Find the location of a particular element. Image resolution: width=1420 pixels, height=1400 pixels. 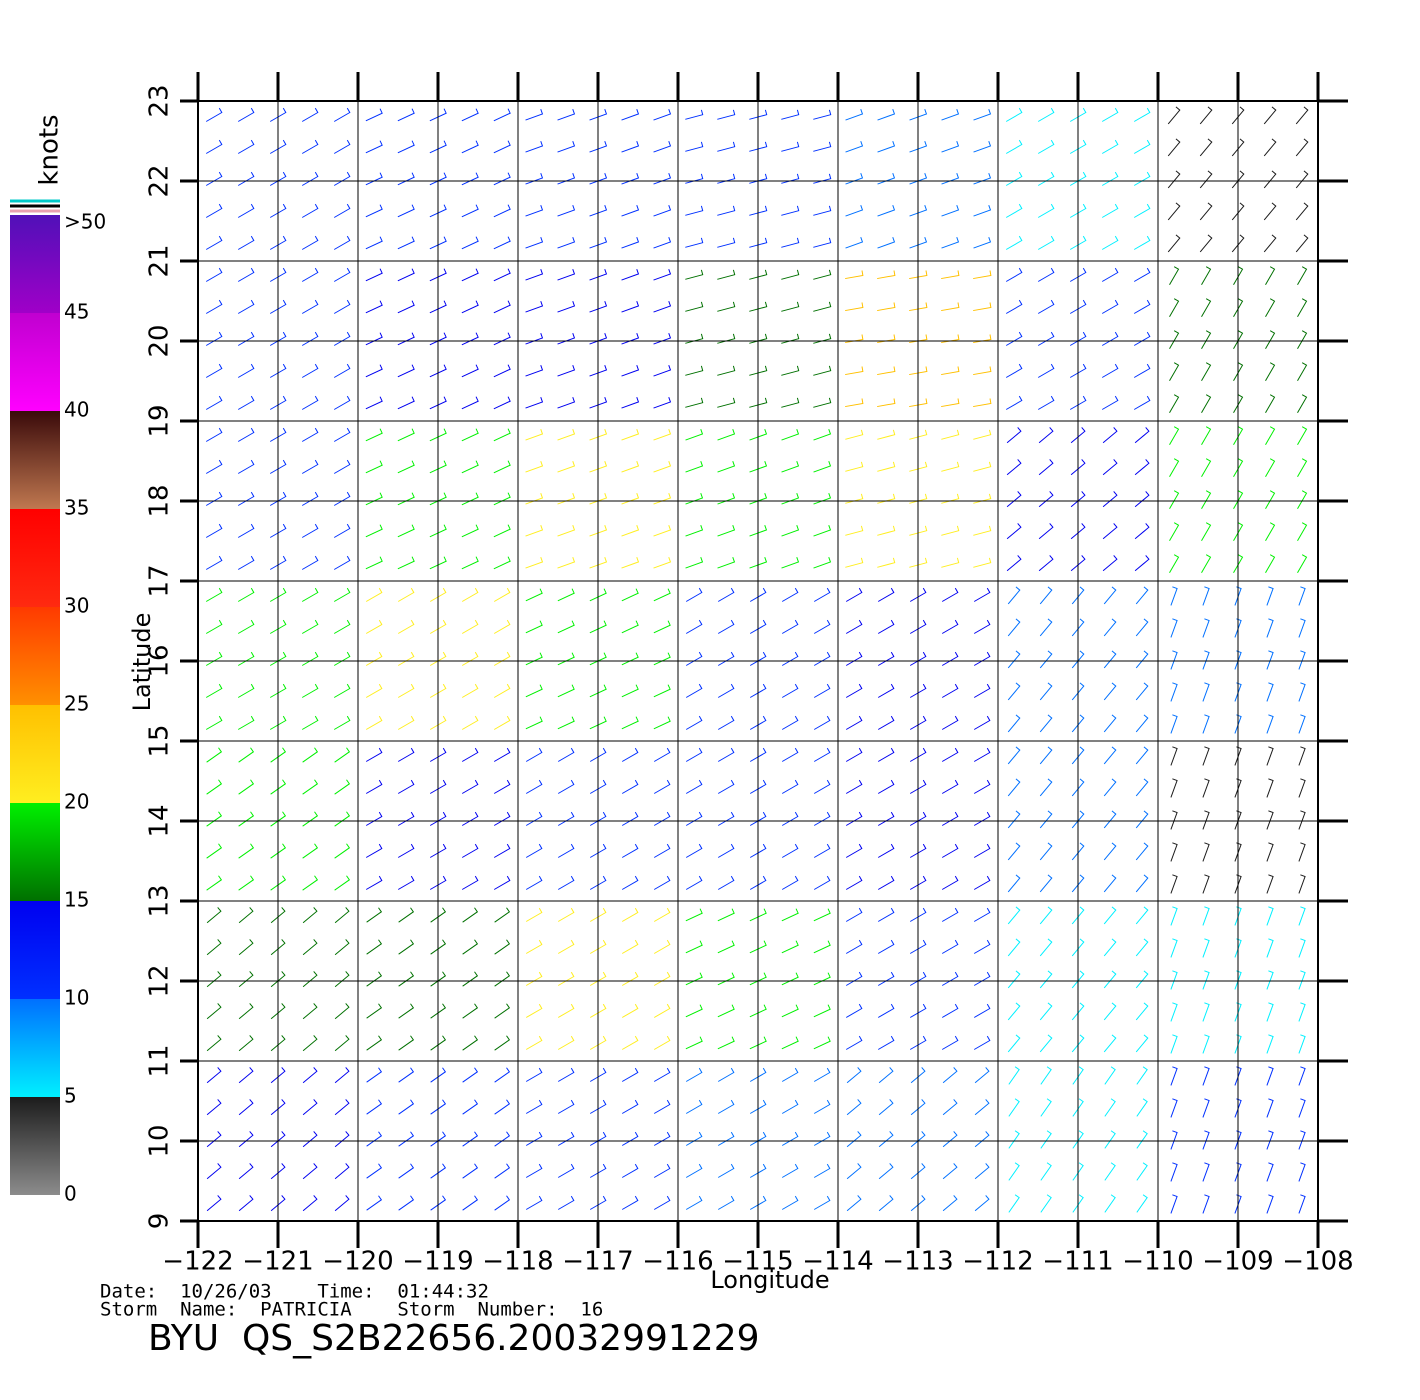

y-tick-label: 10 is located at coordinates (160, 1140).